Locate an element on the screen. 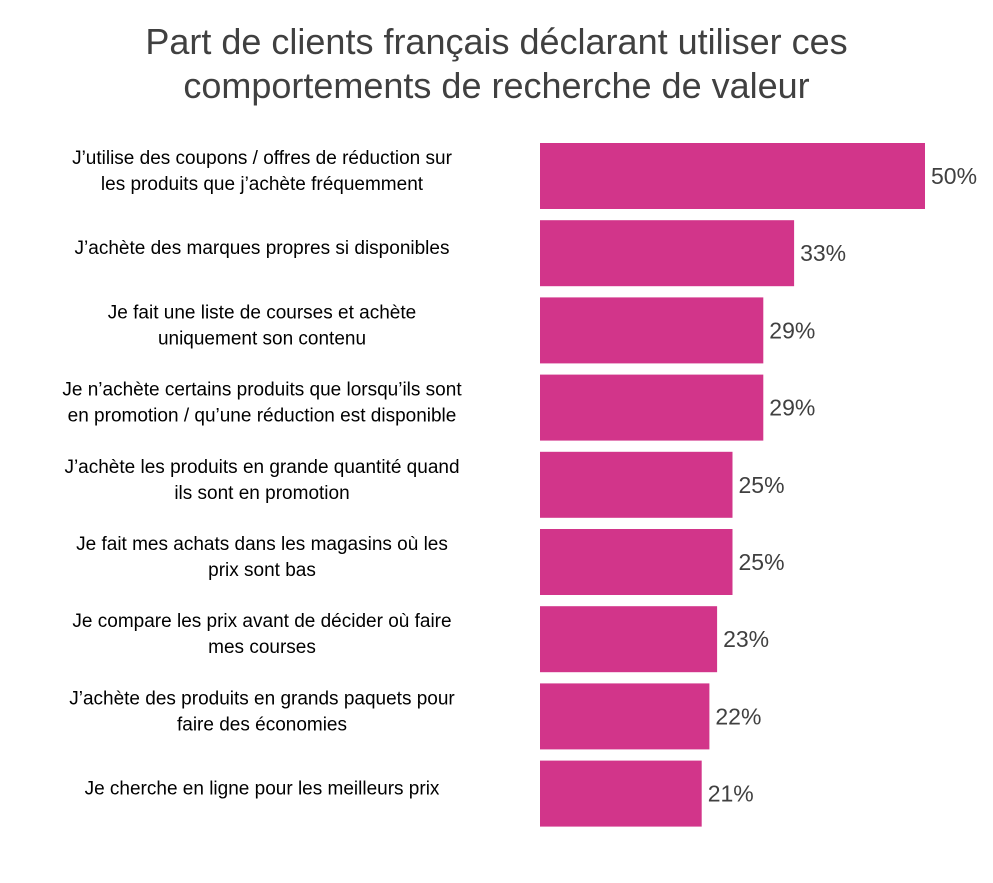  value-label-7: 23% is located at coordinates (746, 639).